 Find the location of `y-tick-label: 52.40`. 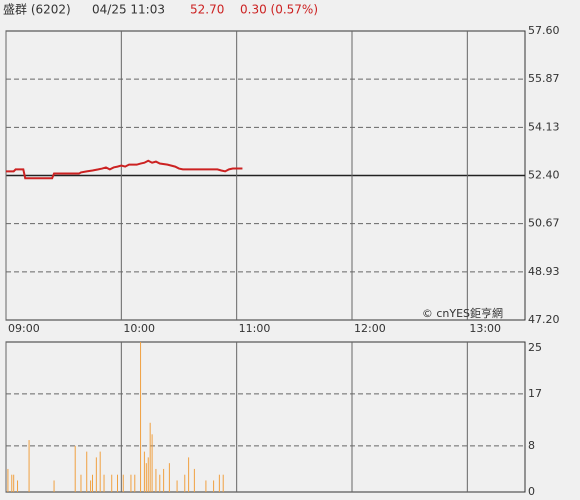

y-tick-label: 52.40 is located at coordinates (544, 175).